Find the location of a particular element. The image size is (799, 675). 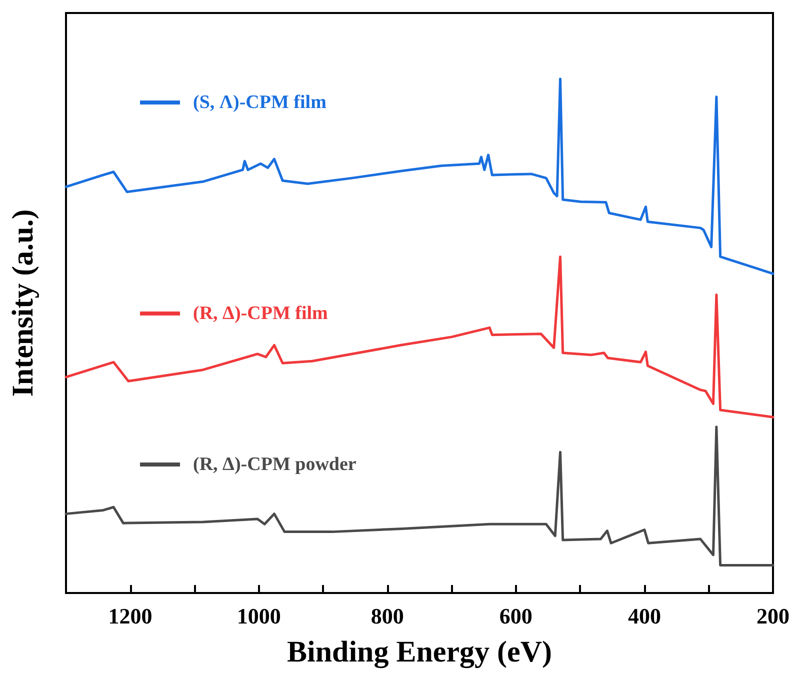

legend-label: (R, Δ)-CPM powder is located at coordinates (275, 464).